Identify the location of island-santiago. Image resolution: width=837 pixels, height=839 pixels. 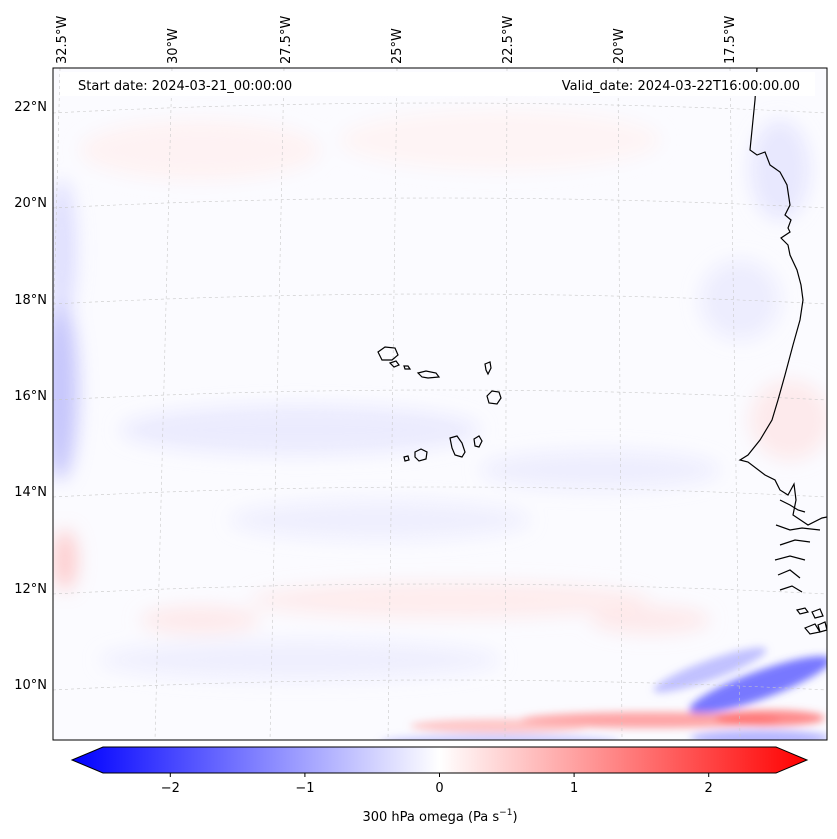
(457, 446).